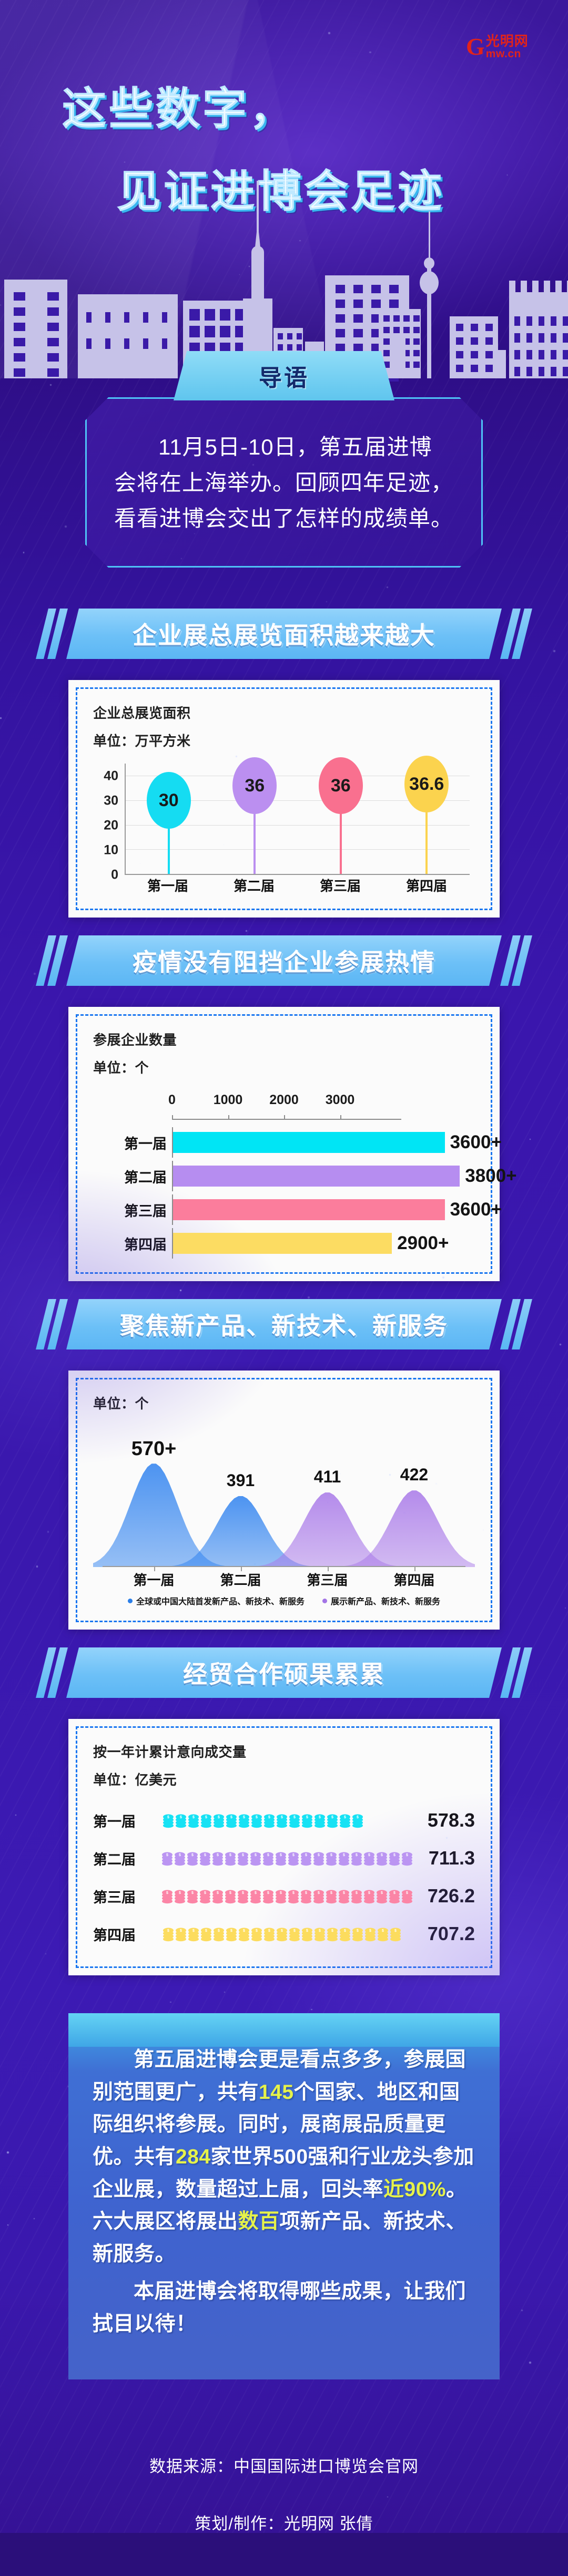  What do you see at coordinates (128, 336) in the screenshot?
I see `skyline-building` at bounding box center [128, 336].